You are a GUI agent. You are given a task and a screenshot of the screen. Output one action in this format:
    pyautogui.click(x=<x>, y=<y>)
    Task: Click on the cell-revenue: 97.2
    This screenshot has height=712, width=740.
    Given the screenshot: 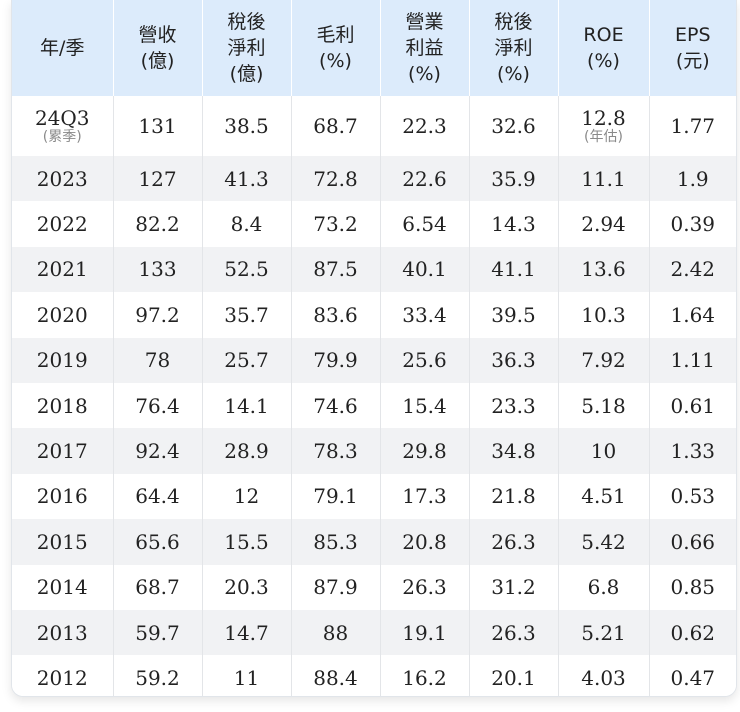 What is the action you would take?
    pyautogui.click(x=157, y=315)
    